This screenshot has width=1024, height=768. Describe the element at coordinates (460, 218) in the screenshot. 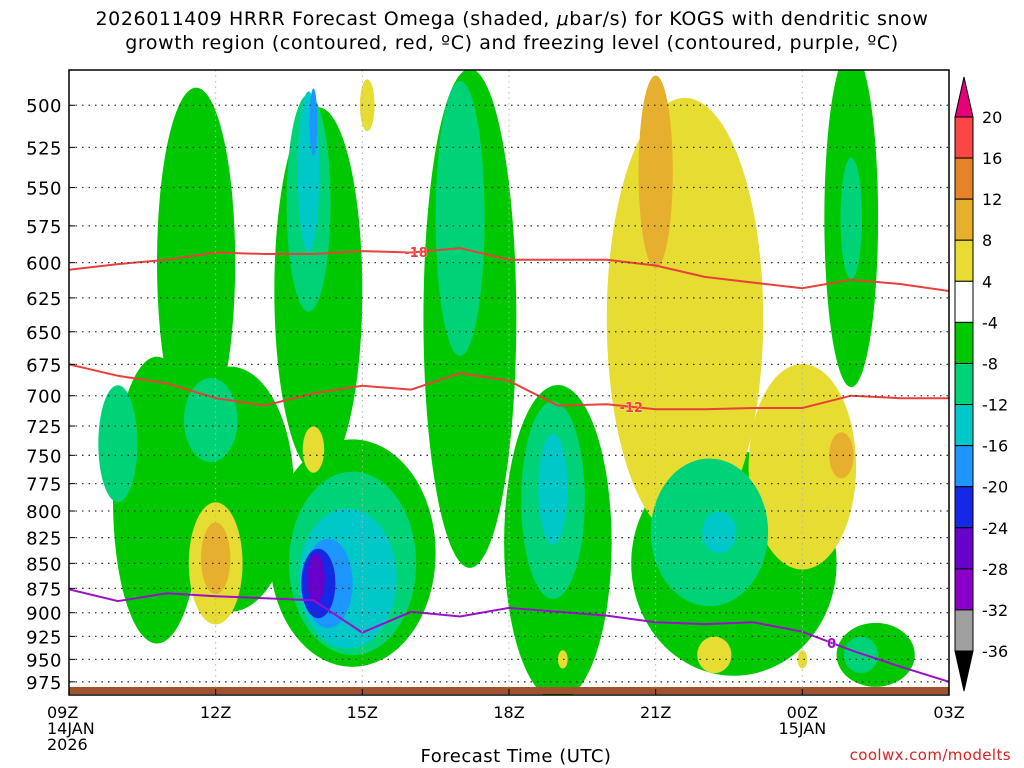

I see `omega-cell-teal-col3` at that location.